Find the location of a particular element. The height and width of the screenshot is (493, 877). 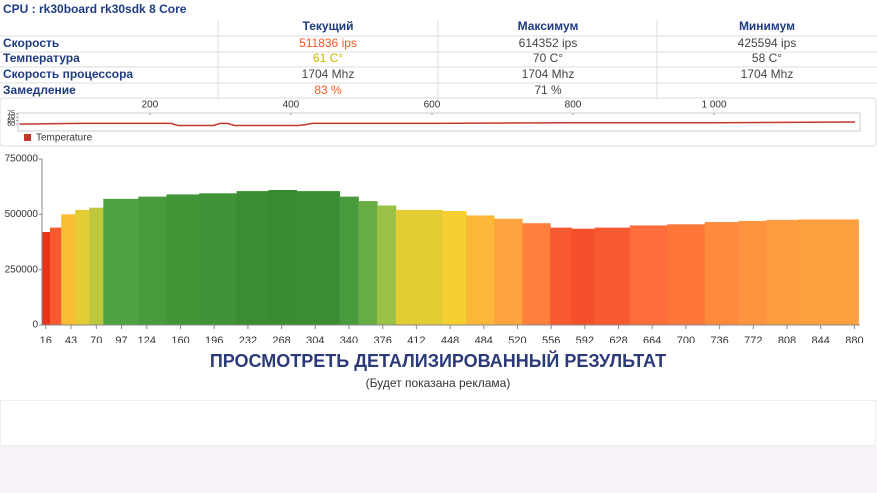

cell-value: 61 C° is located at coordinates (328, 58).